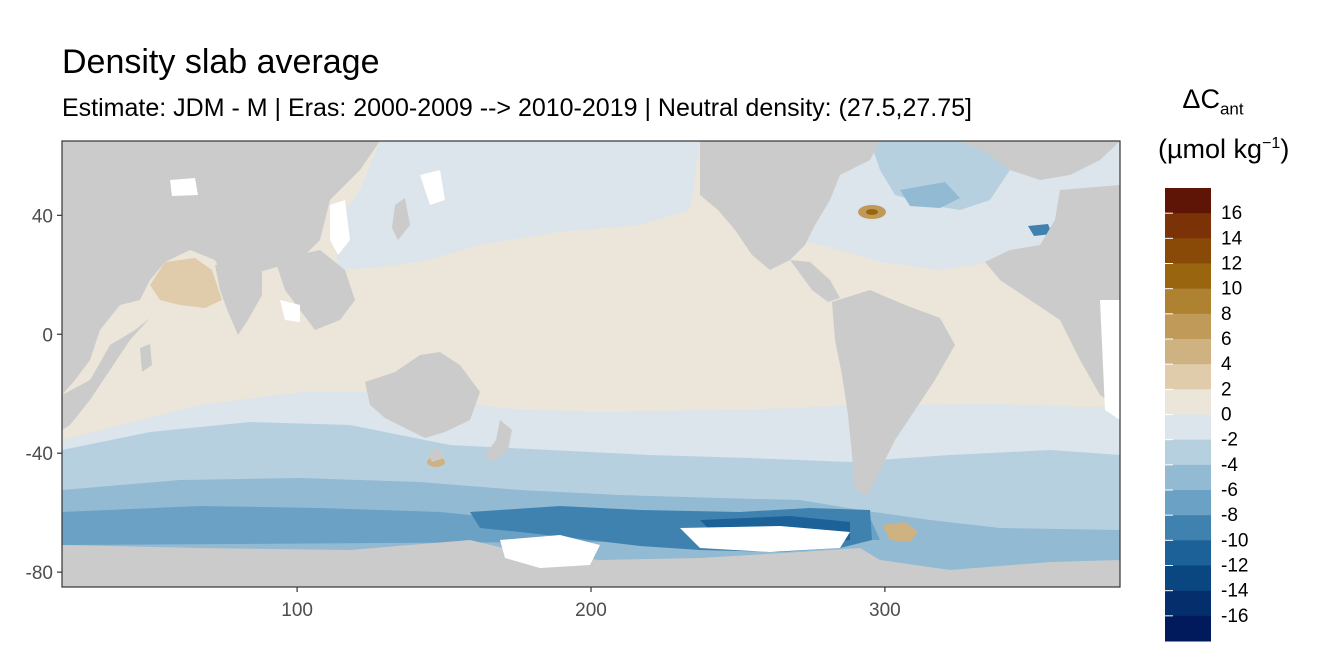 This screenshot has width=1344, height=672. I want to click on legend-title-unit: (µmol kg−1), so click(1224, 149).